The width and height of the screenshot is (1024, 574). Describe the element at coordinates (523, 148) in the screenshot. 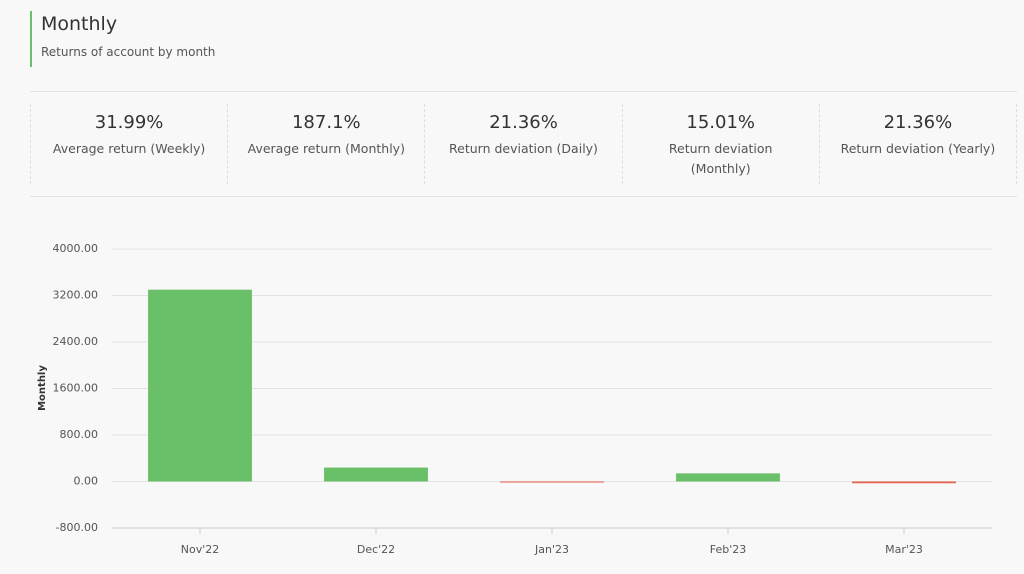

I see `stat-label: Return deviation (Daily)` at that location.